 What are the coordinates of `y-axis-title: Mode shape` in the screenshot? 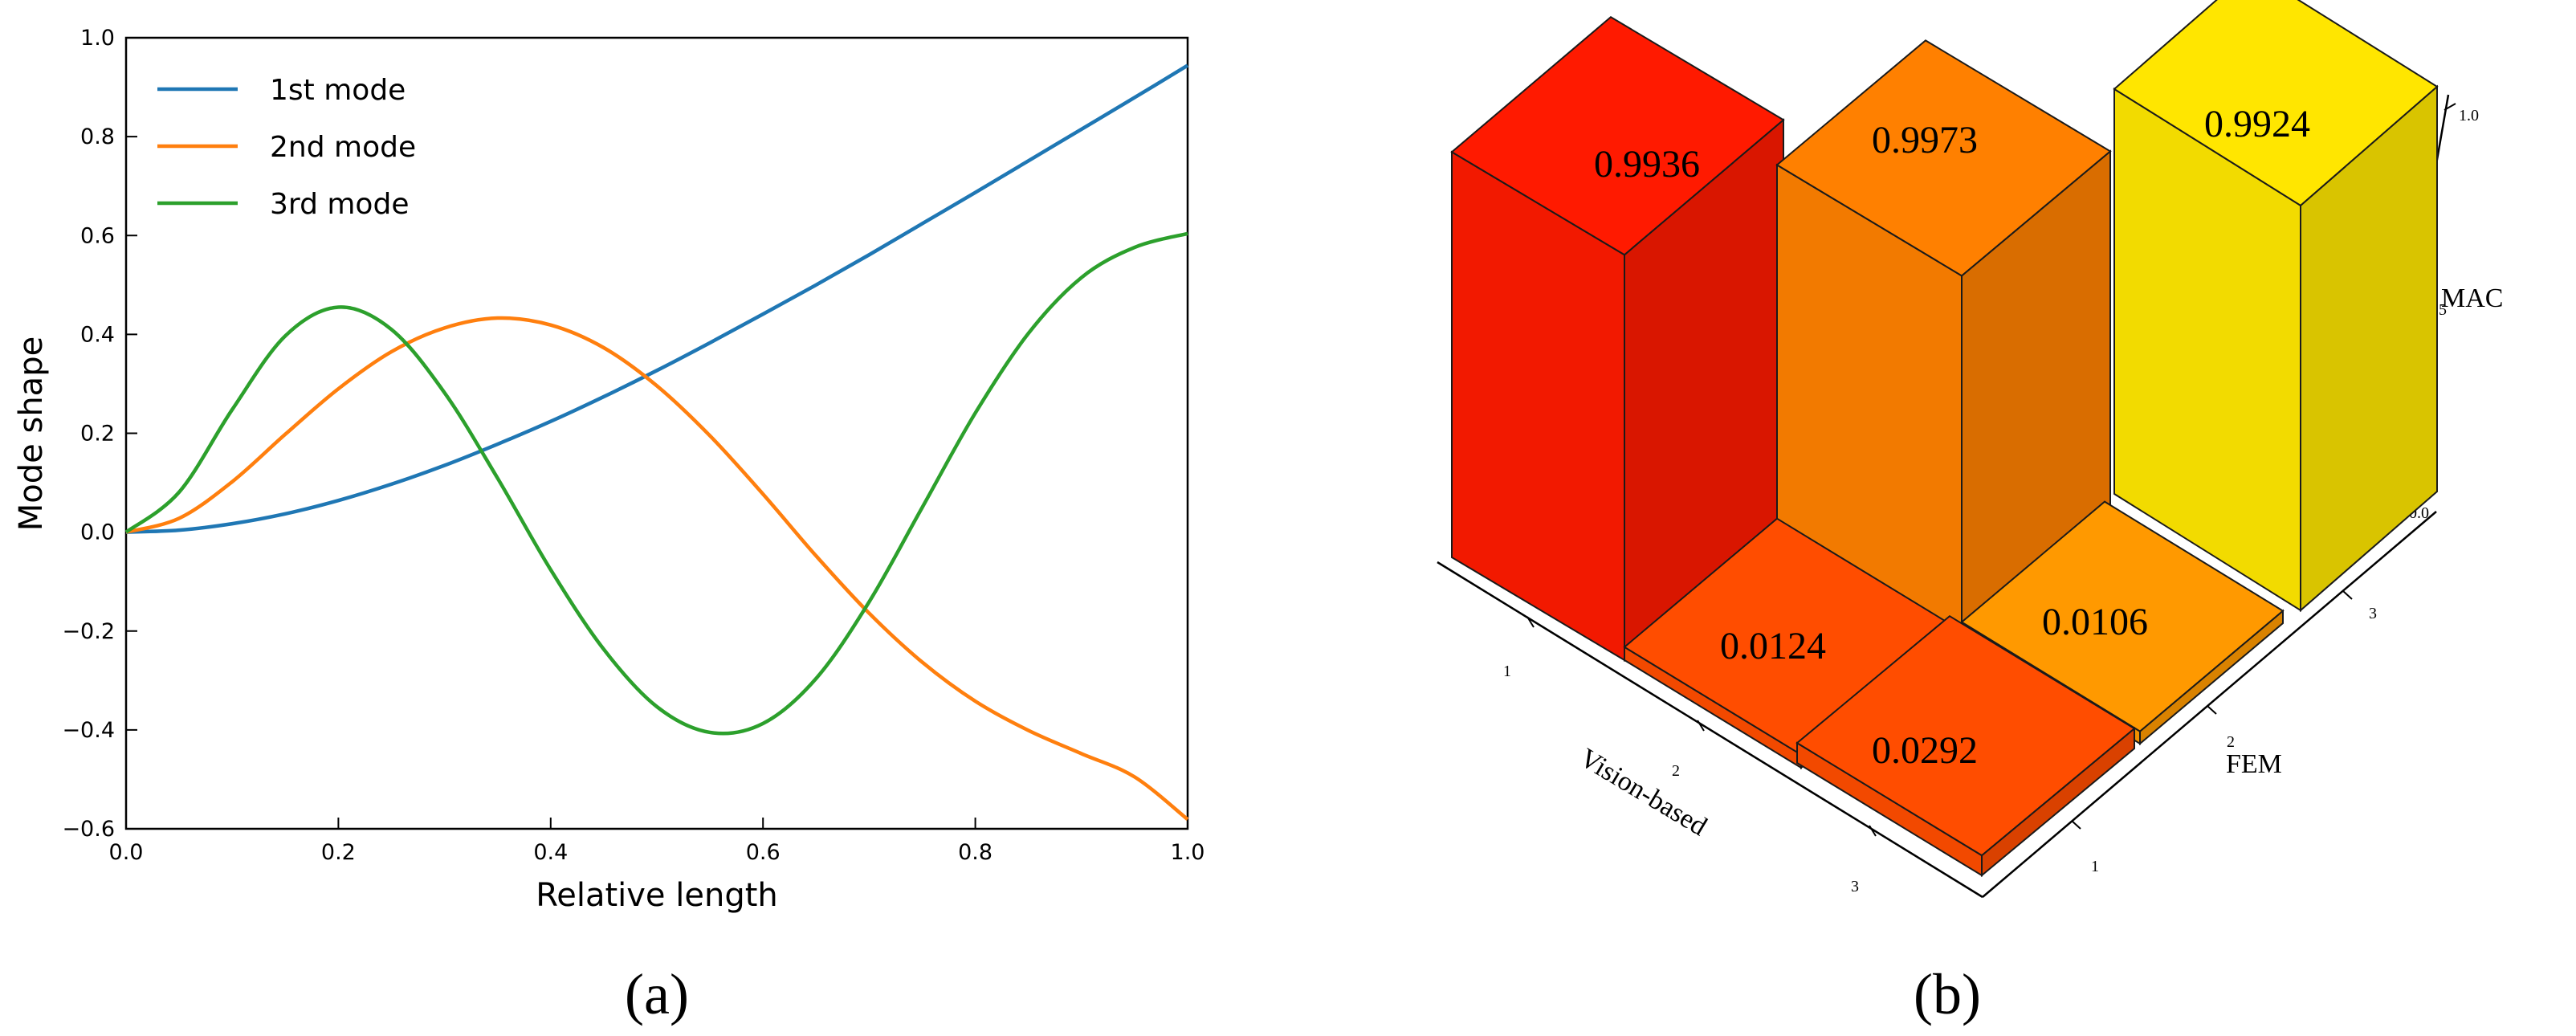 It's located at (31, 433).